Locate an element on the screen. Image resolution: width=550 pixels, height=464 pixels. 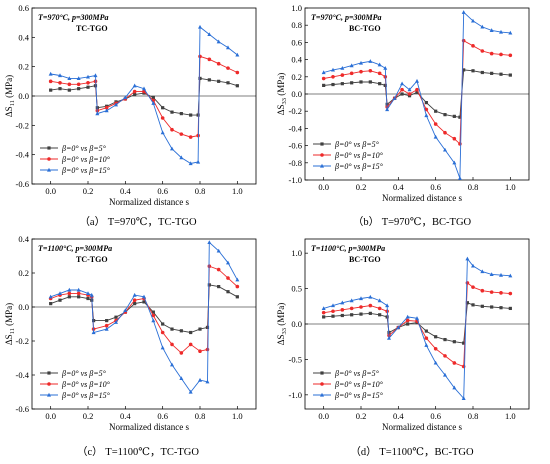
condition-label: T=970°C, p=300MPa is located at coordinates (73, 17).